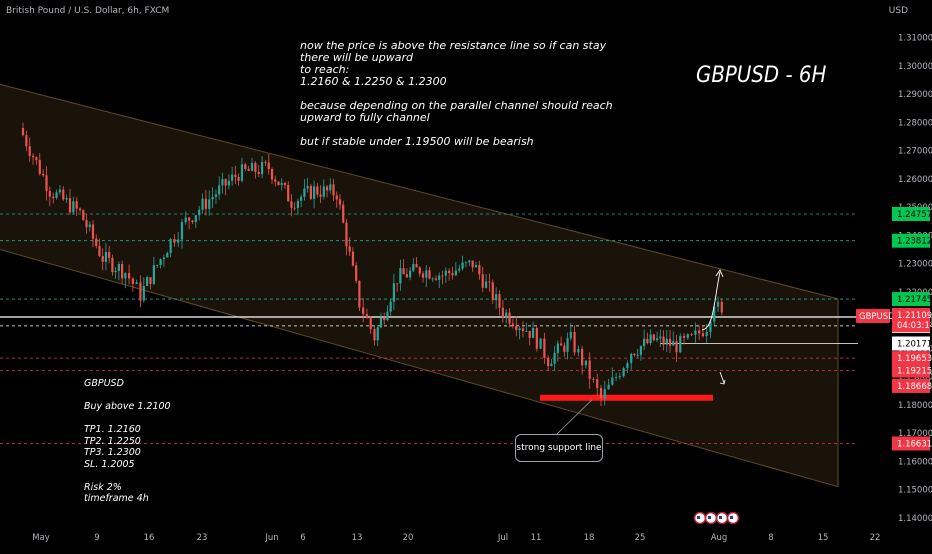 This screenshot has height=554, width=932. I want to click on level-price-tag-text: 1.18668, so click(914, 387).